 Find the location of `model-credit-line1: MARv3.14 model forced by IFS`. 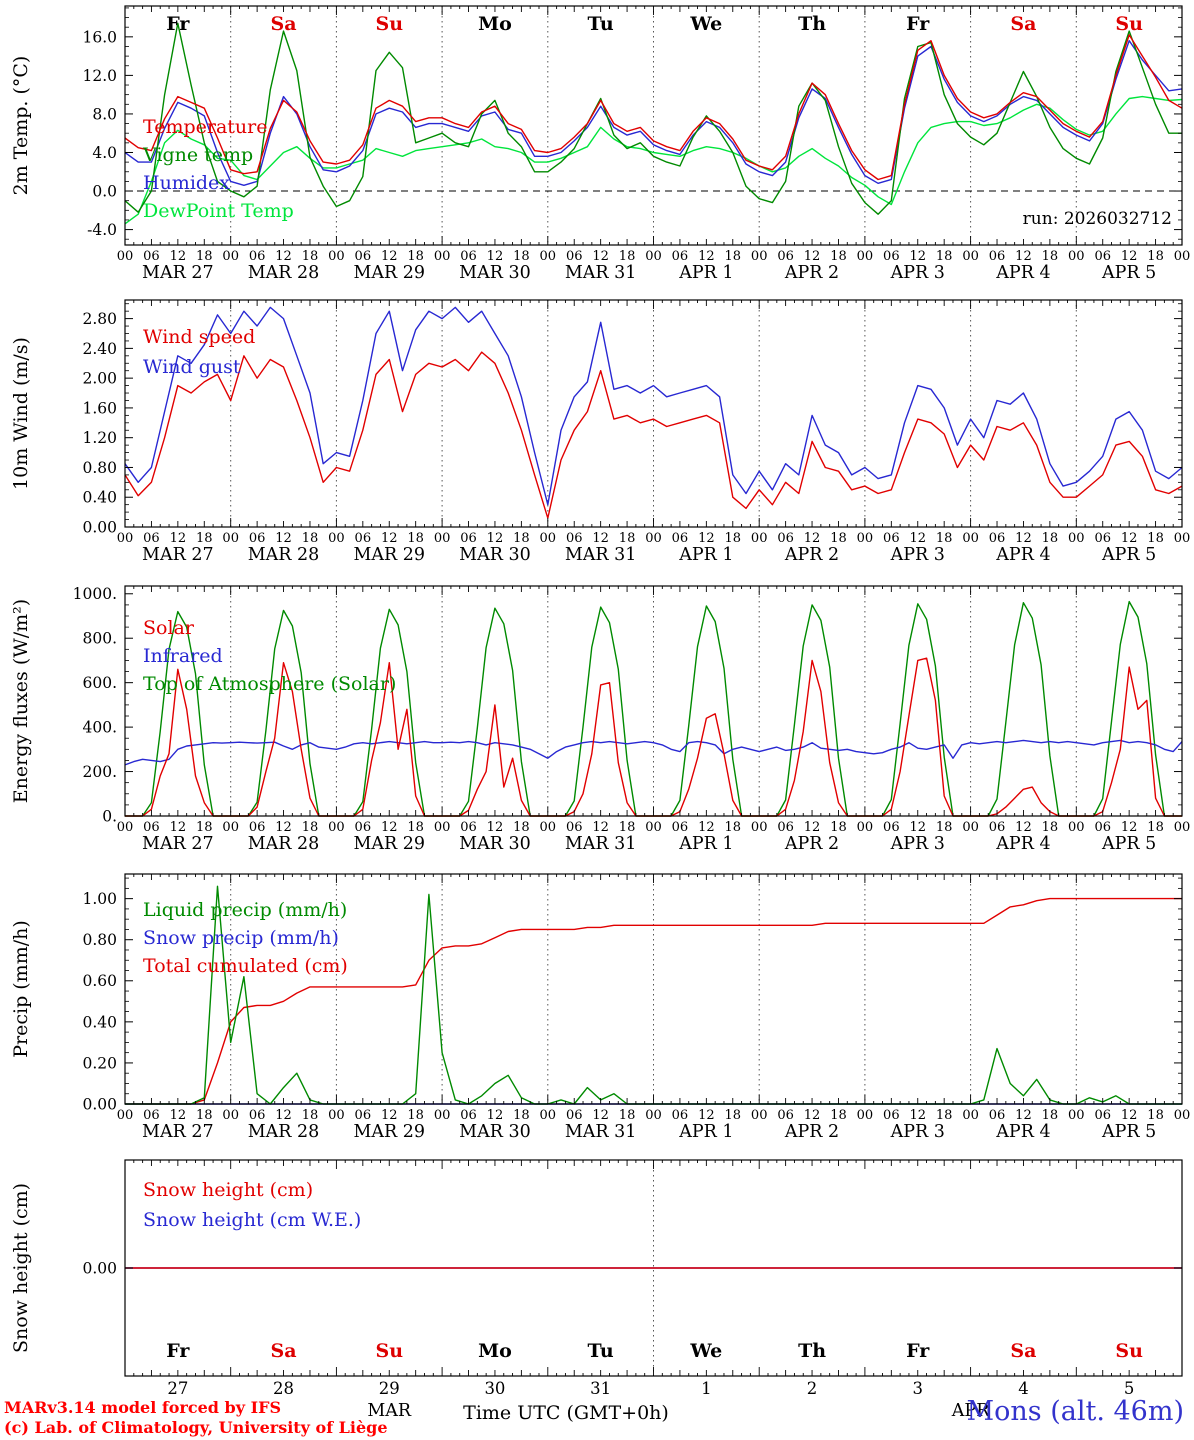

model-credit-line1: MARv3.14 model forced by IFS is located at coordinates (142, 1407).